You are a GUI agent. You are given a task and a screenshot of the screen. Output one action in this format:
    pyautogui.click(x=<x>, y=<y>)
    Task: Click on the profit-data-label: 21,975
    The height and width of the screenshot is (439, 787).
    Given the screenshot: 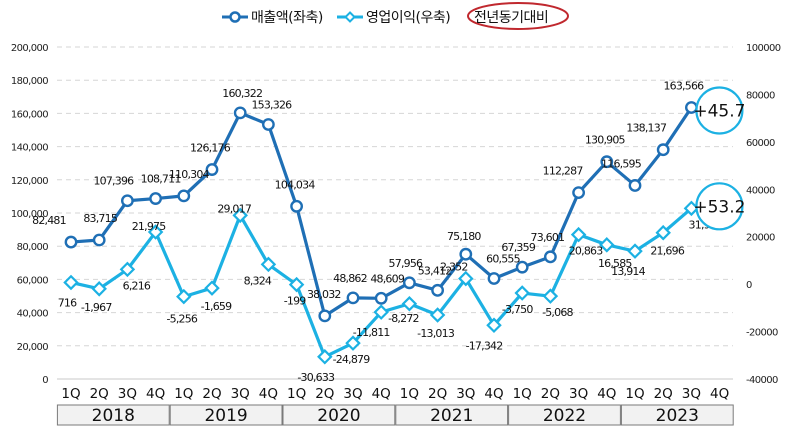 What is the action you would take?
    pyautogui.click(x=149, y=226)
    